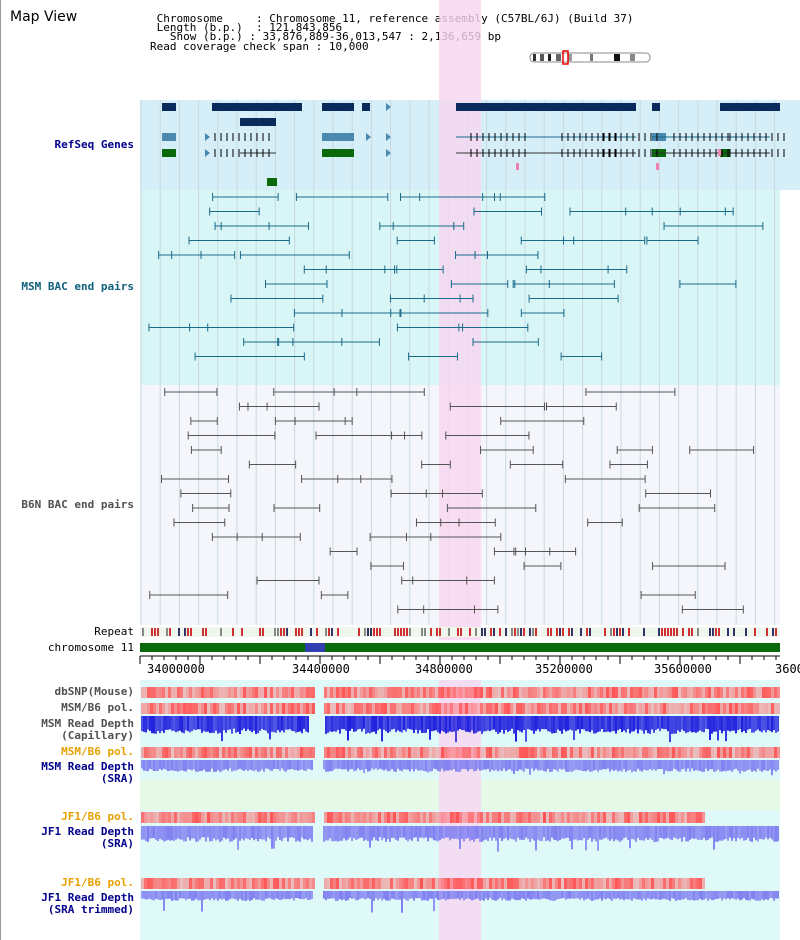 The width and height of the screenshot is (800, 940). I want to click on track-label-jf1-depth-sra: JF1 Read Depth, so click(87, 831).